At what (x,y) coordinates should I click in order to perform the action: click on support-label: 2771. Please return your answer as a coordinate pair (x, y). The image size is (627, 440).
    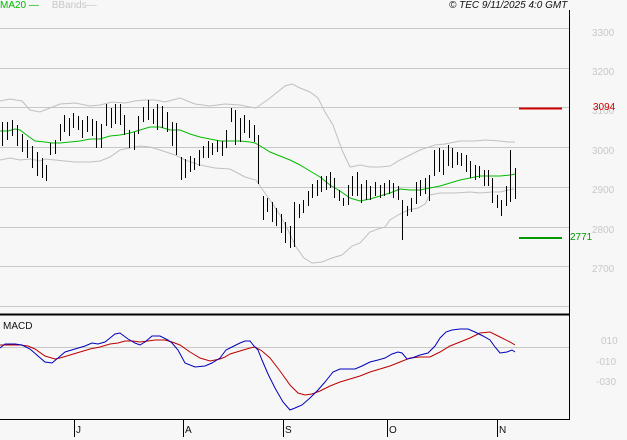
    Looking at the image, I should click on (581, 237).